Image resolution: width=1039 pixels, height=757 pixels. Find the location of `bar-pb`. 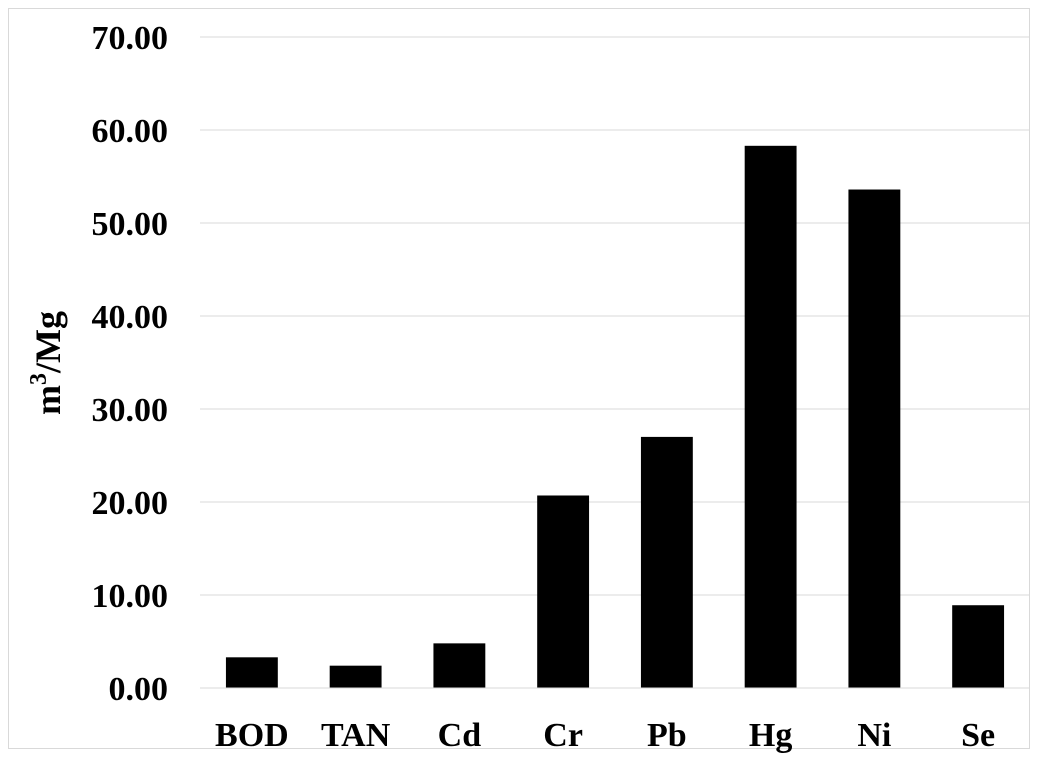

bar-pb is located at coordinates (666, 562).